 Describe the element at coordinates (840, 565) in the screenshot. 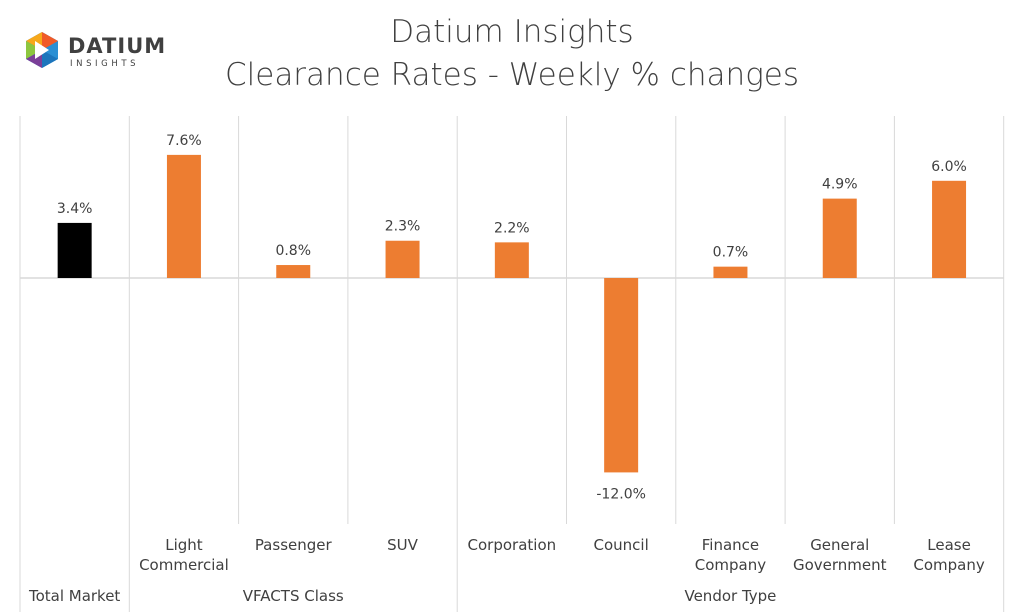

I see `category-label: Government` at that location.